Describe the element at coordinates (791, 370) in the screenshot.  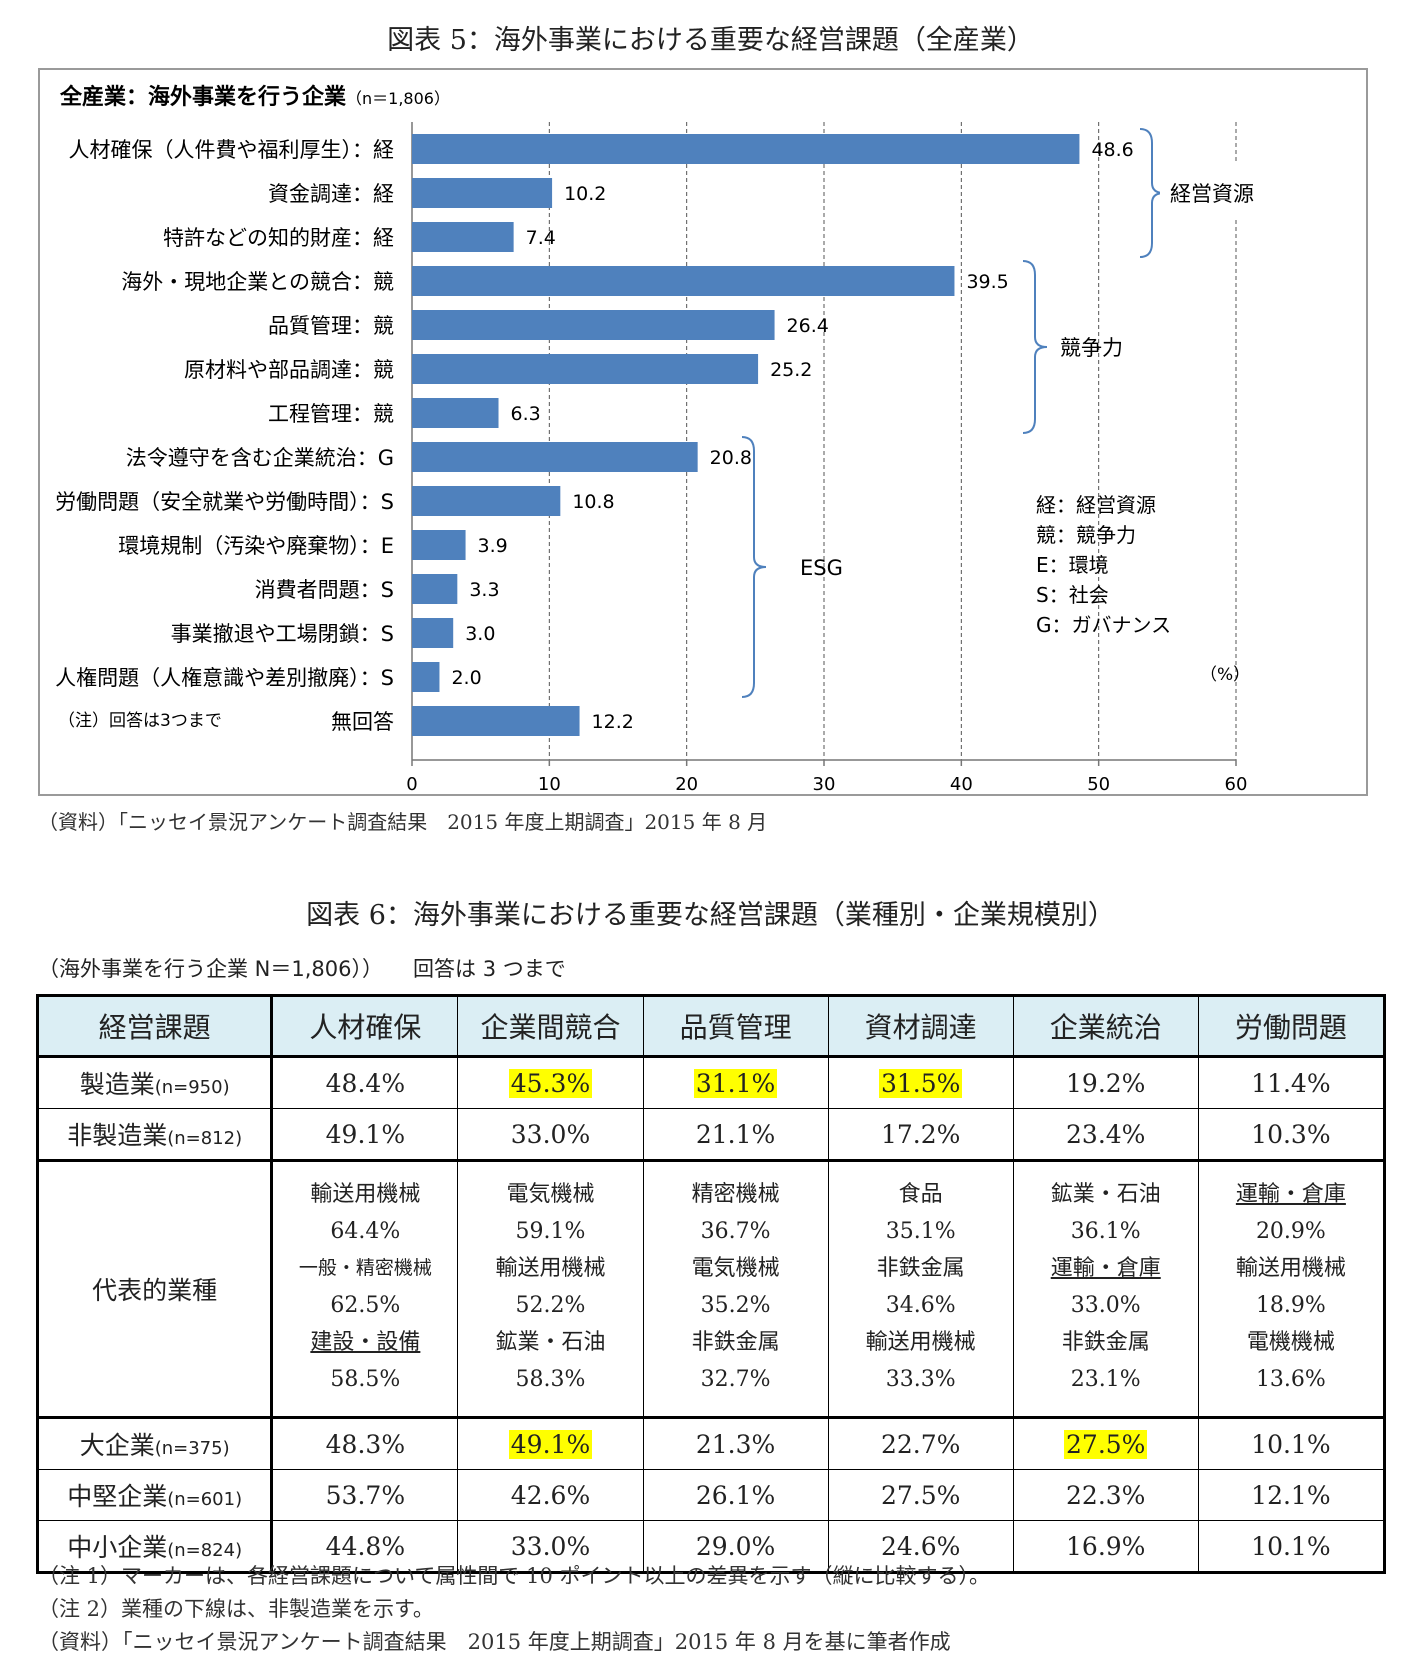
I see `data-label: 25.2` at that location.